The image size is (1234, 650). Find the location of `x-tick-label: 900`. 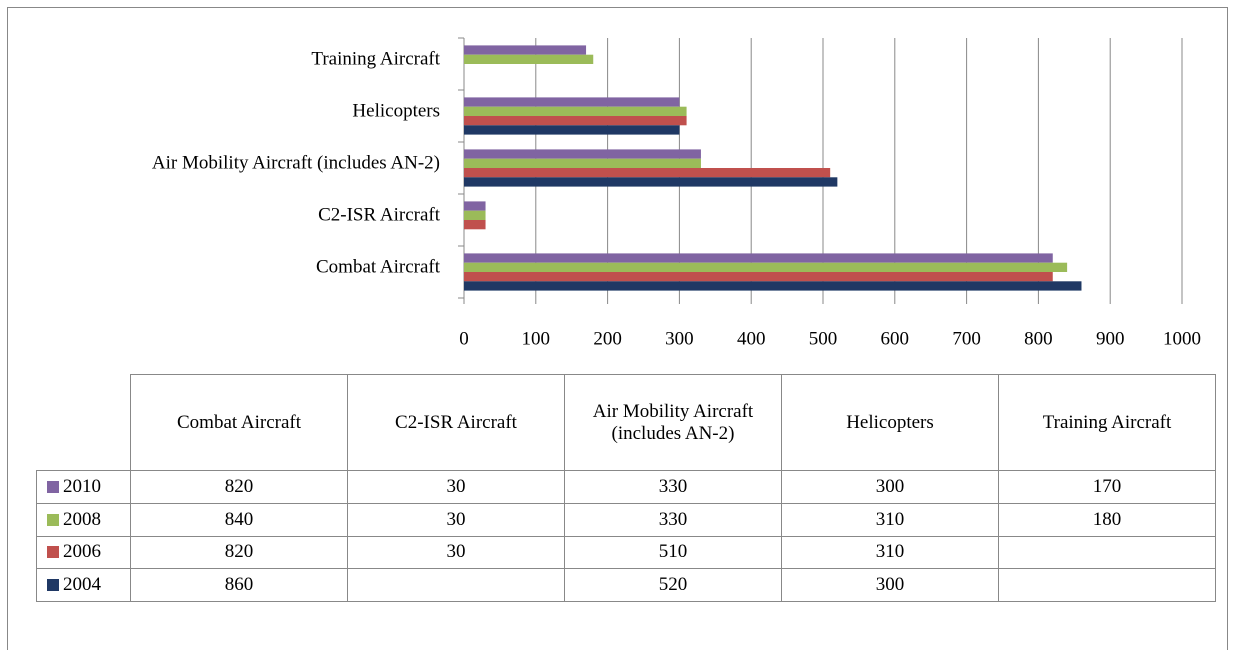

x-tick-label: 900 is located at coordinates (1110, 338).